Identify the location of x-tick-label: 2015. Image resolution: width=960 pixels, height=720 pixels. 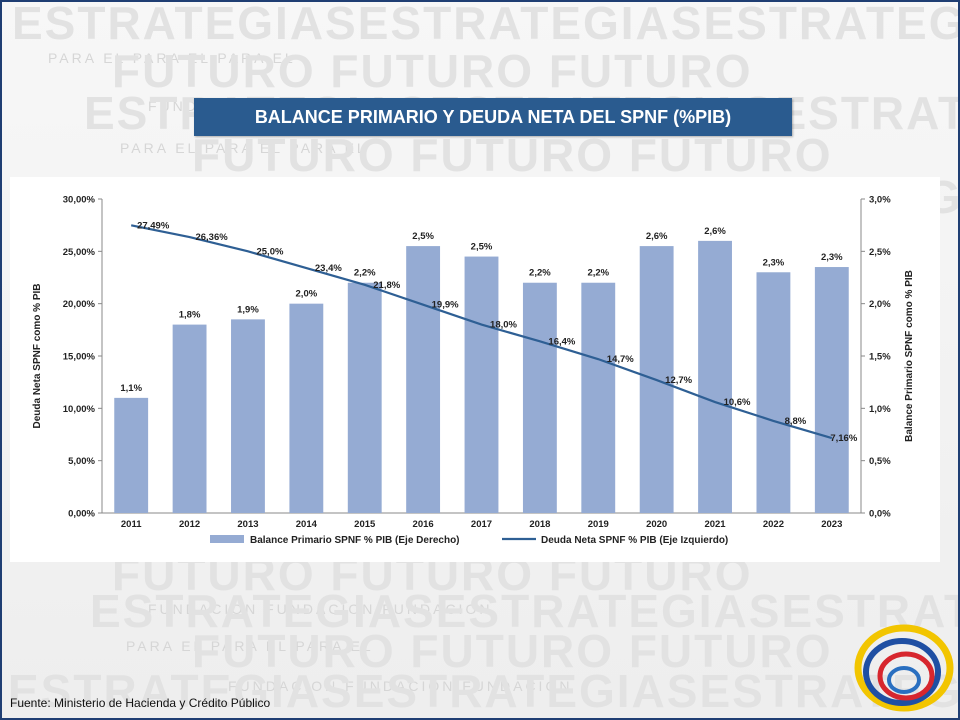
(365, 524).